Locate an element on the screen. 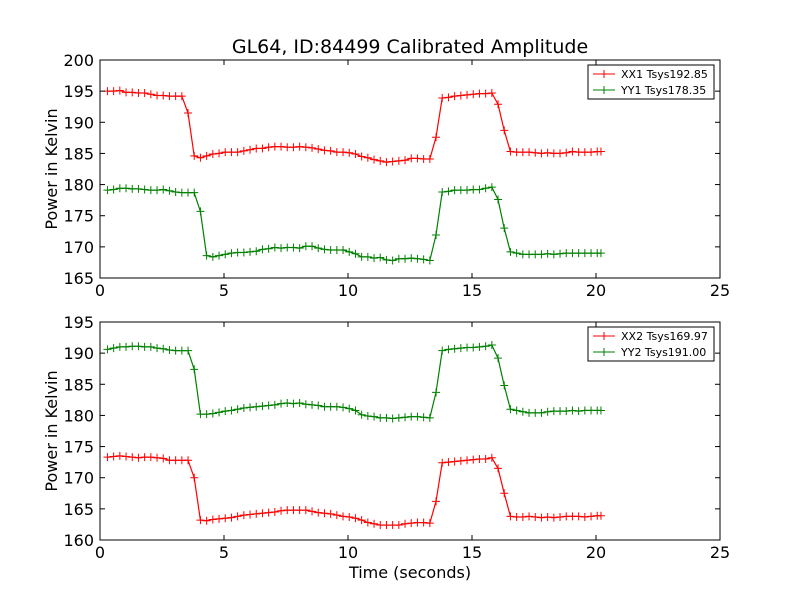  plot-top-y-tick-label: 185 is located at coordinates (78, 153).